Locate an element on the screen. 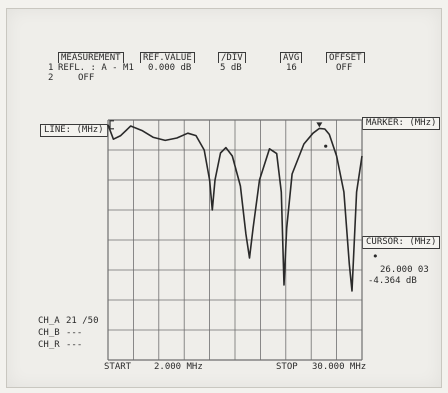 The width and height of the screenshot is (448, 393). offset-header: OFFSET is located at coordinates (345, 57).